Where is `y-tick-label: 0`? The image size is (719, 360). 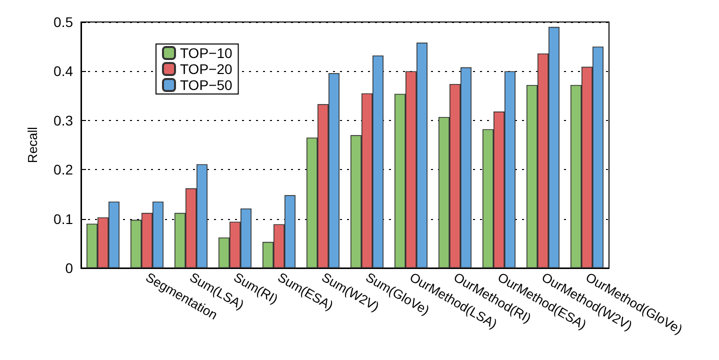 y-tick-label: 0 is located at coordinates (69, 268).